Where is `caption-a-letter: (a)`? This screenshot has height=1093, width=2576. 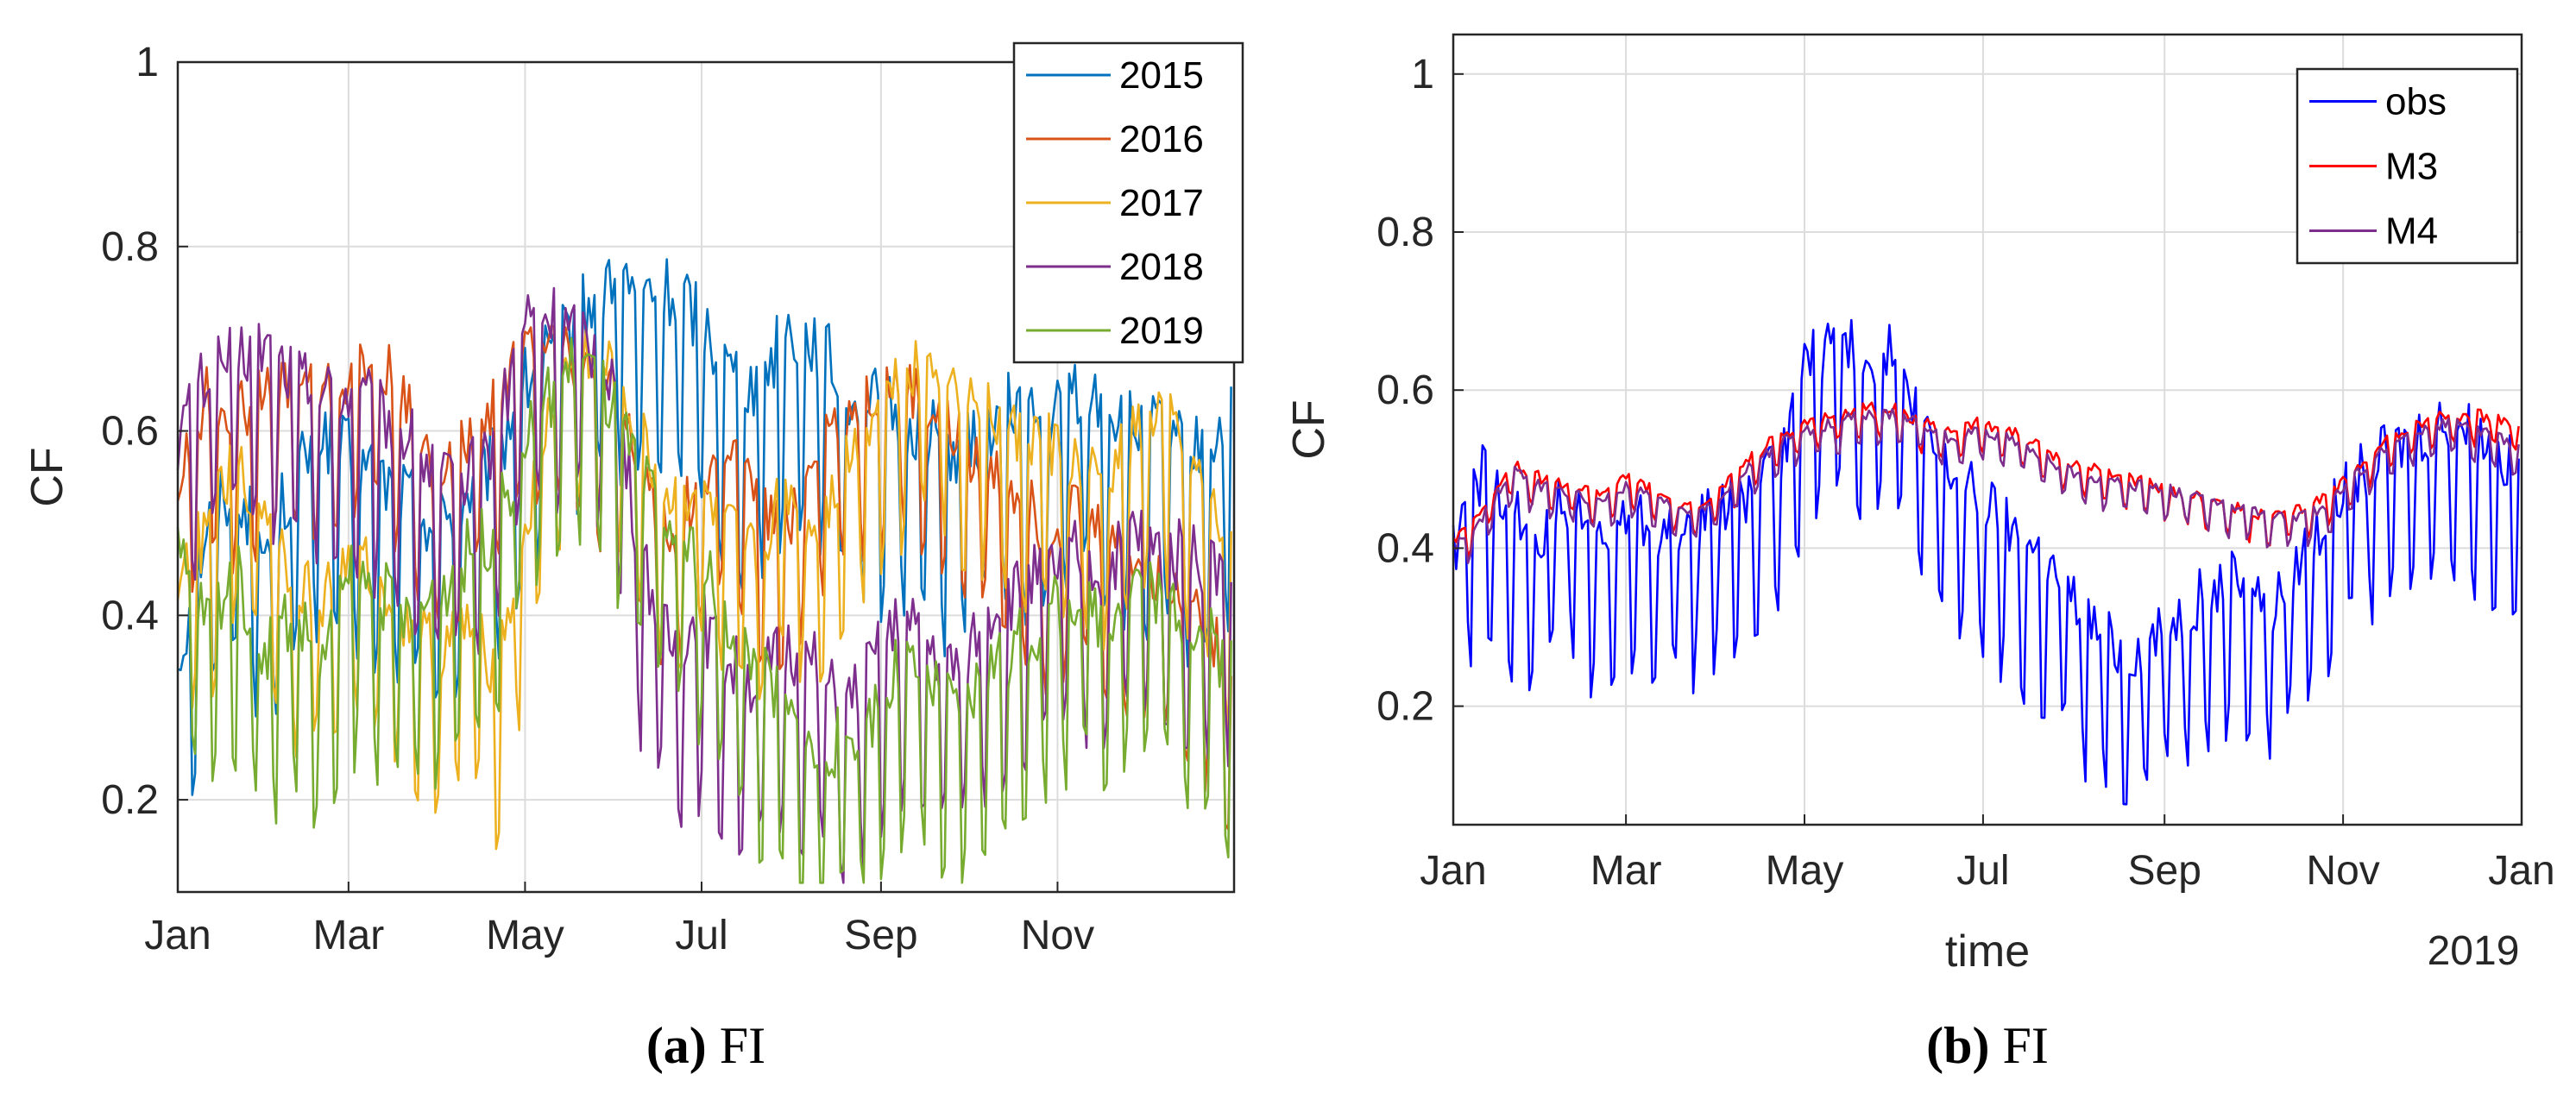
caption-a-letter: (a) is located at coordinates (676, 1045).